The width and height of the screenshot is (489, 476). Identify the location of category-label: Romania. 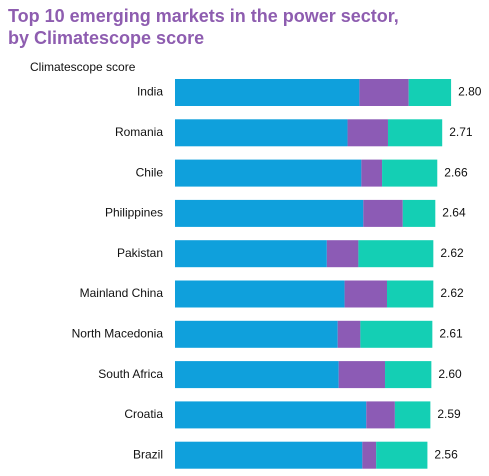
(139, 132).